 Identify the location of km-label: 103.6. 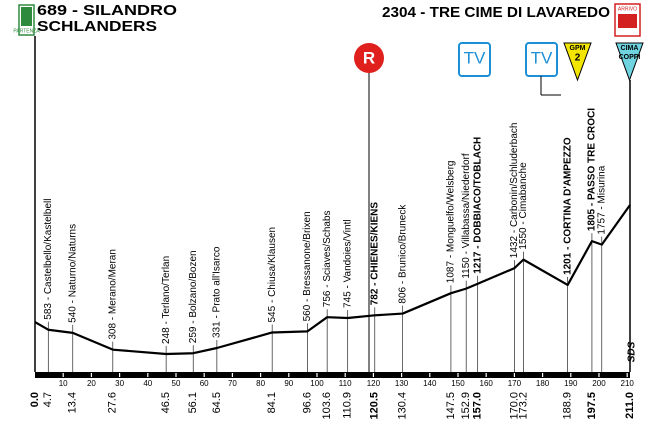
(327, 406).